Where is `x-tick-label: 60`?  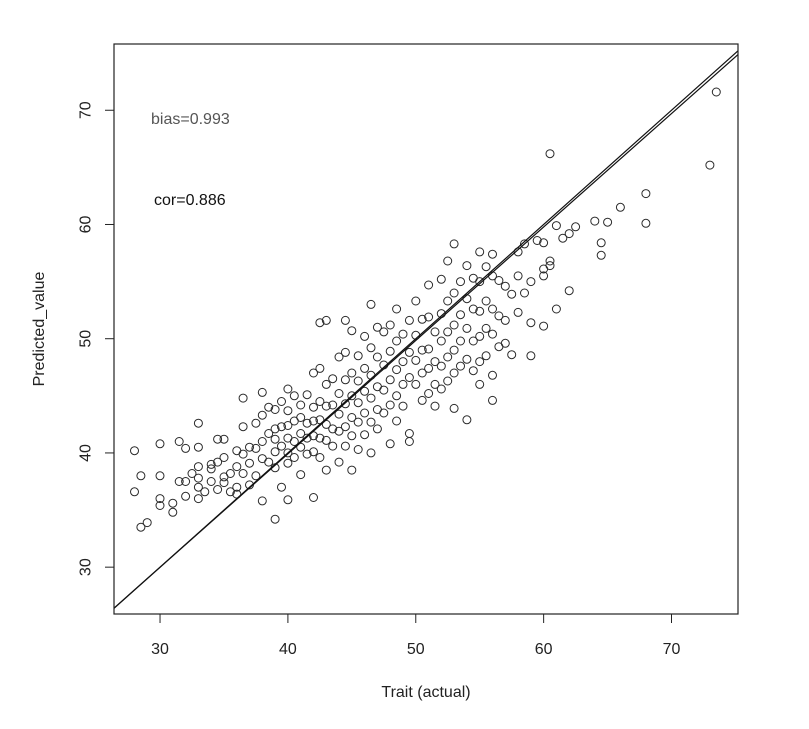 x-tick-label: 60 is located at coordinates (544, 649).